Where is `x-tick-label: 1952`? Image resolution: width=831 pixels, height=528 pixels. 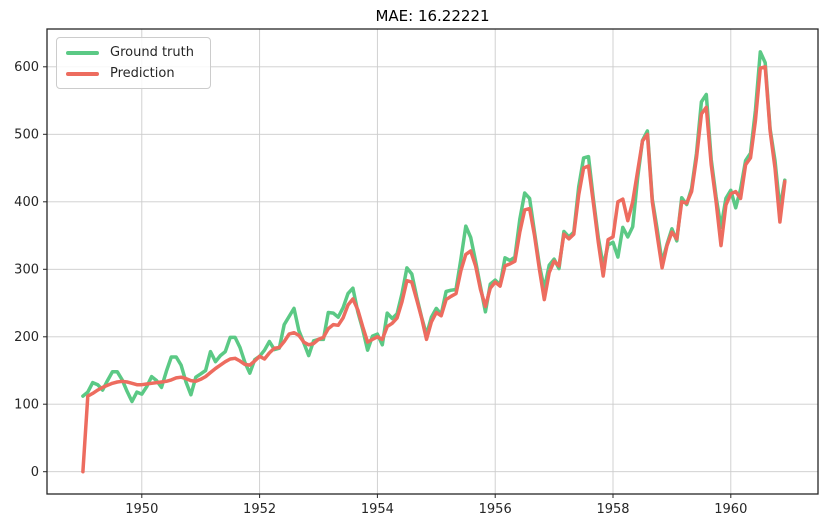
x-tick-label: 1952 is located at coordinates (259, 509).